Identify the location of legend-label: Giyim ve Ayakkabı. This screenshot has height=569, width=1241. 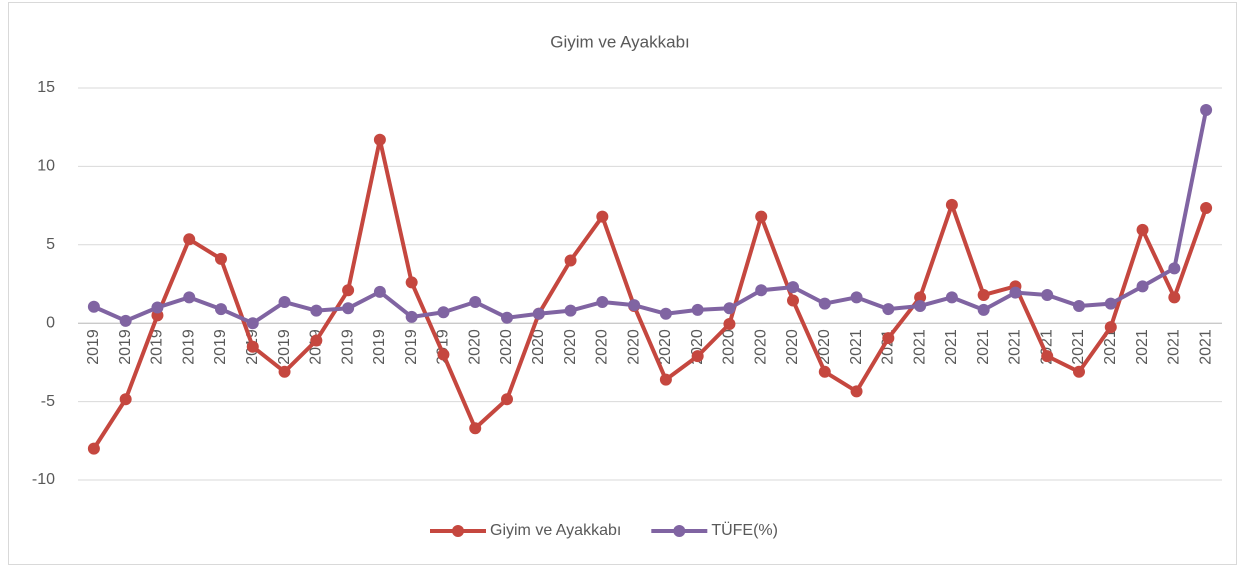
(555, 530).